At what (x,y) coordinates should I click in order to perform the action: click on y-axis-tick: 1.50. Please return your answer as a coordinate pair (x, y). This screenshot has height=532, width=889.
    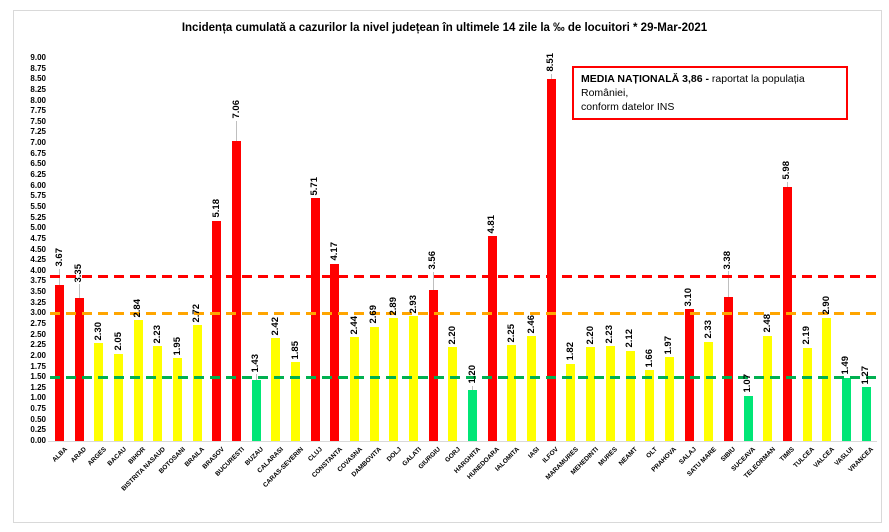
    Looking at the image, I should click on (38, 377).